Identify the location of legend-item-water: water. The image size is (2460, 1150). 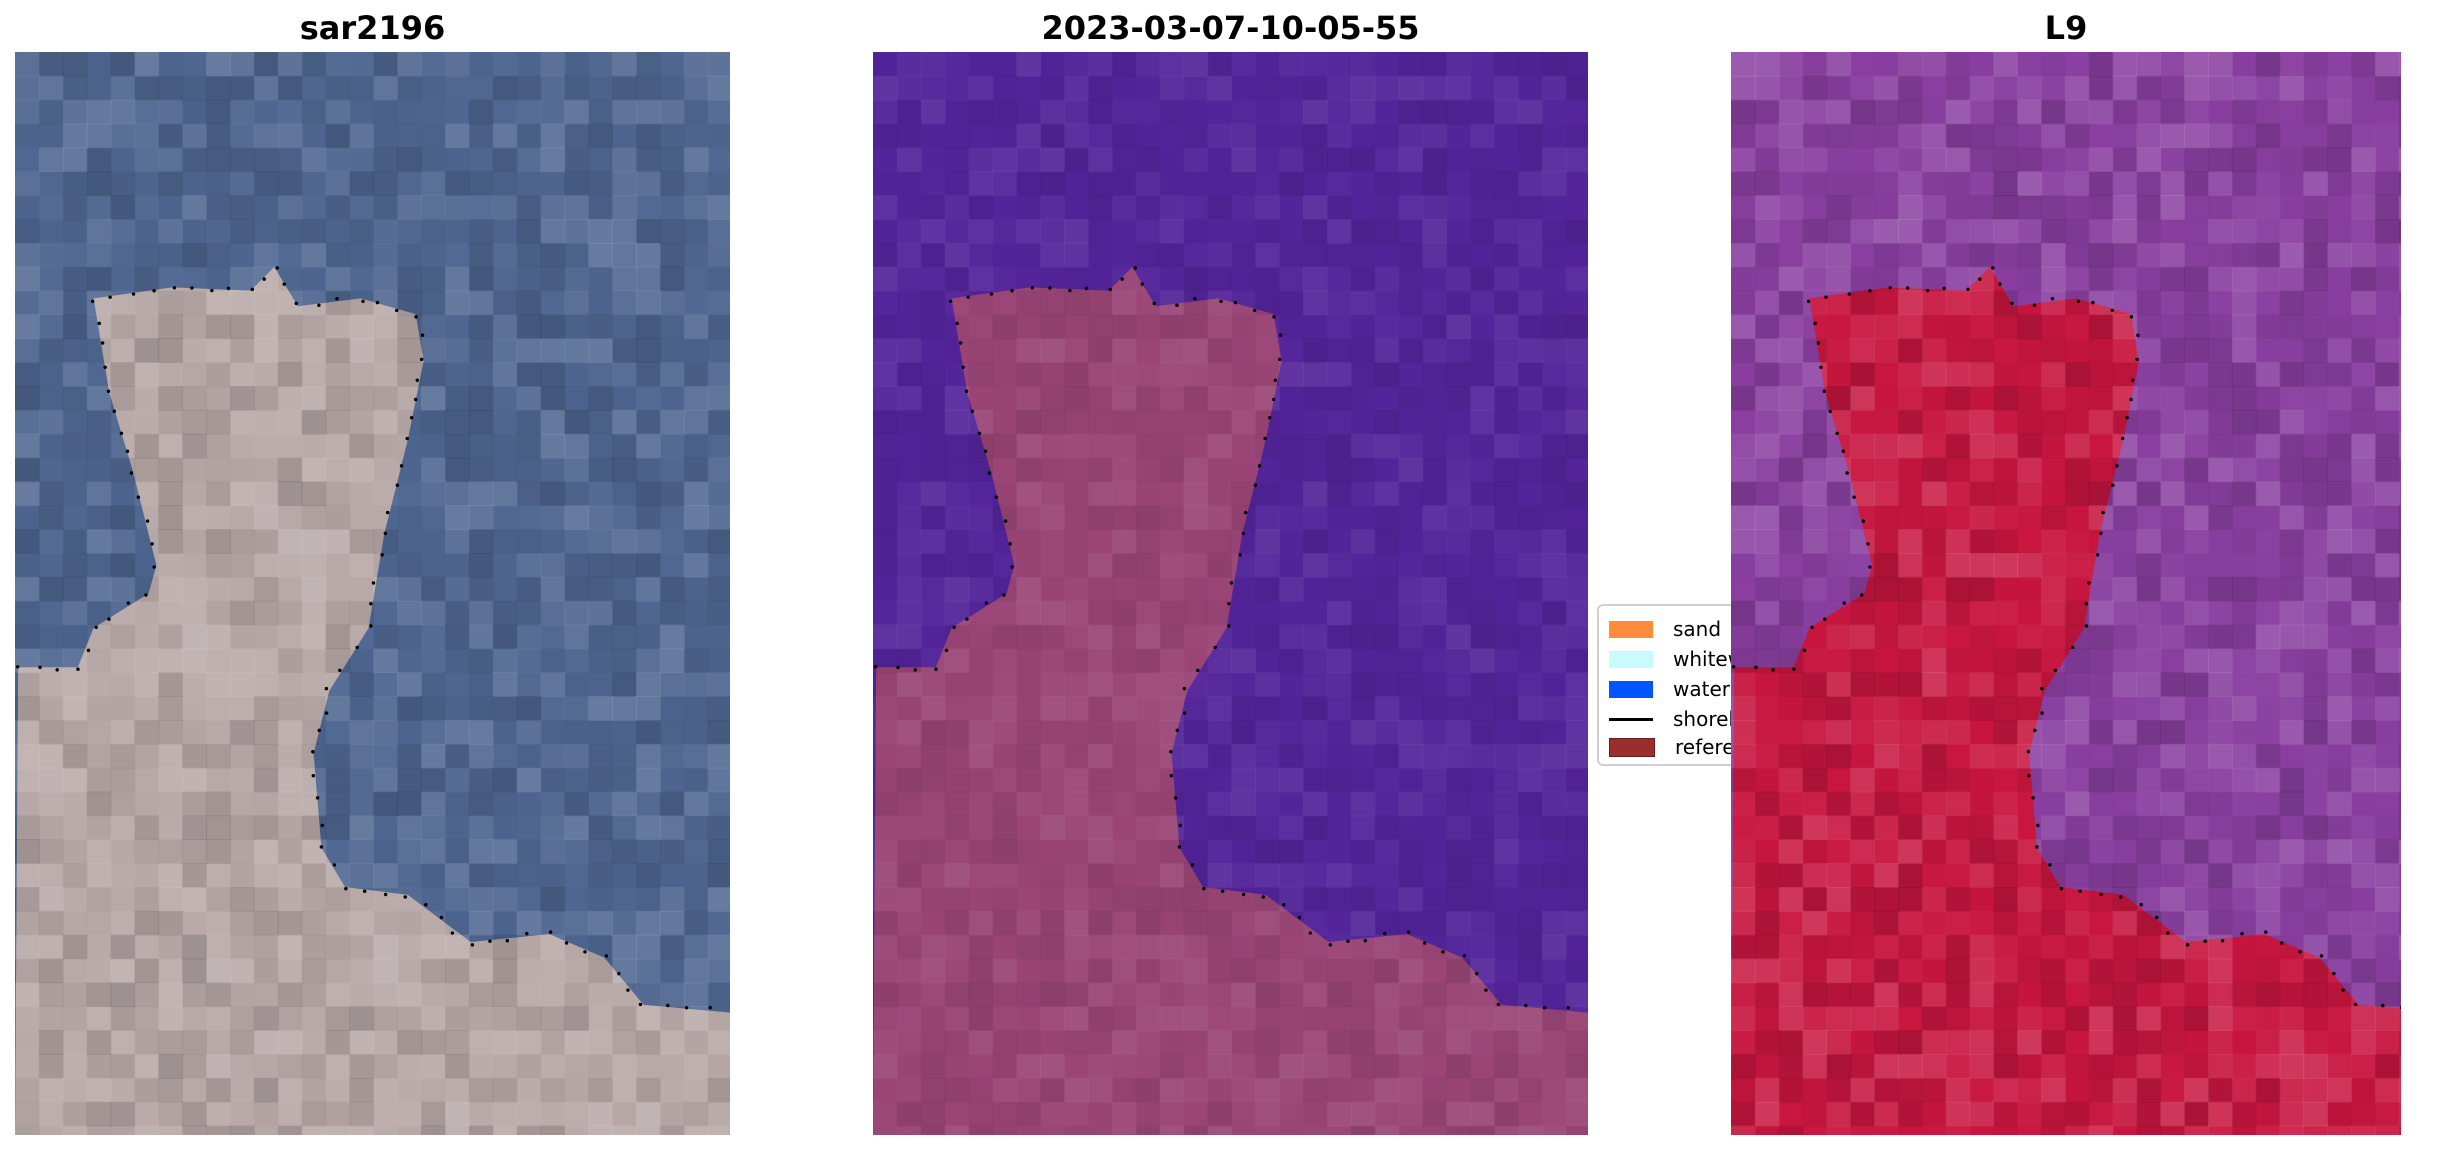
(1669, 689).